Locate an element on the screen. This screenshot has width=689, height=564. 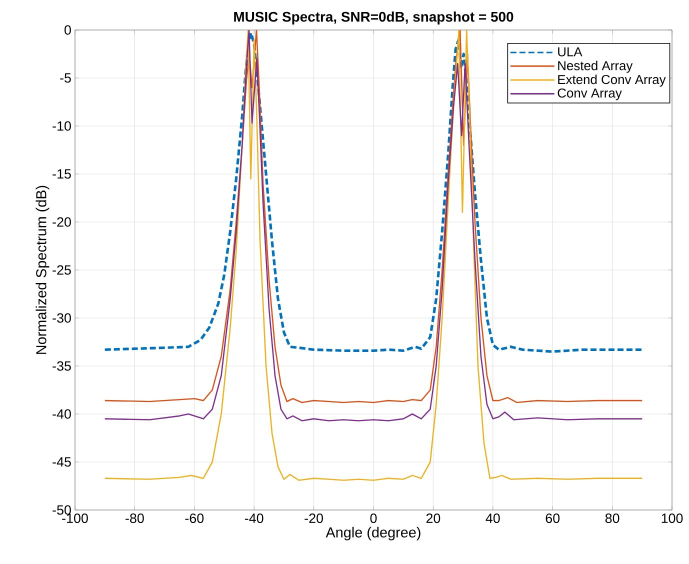
x-tick-label: 100 is located at coordinates (672, 519).